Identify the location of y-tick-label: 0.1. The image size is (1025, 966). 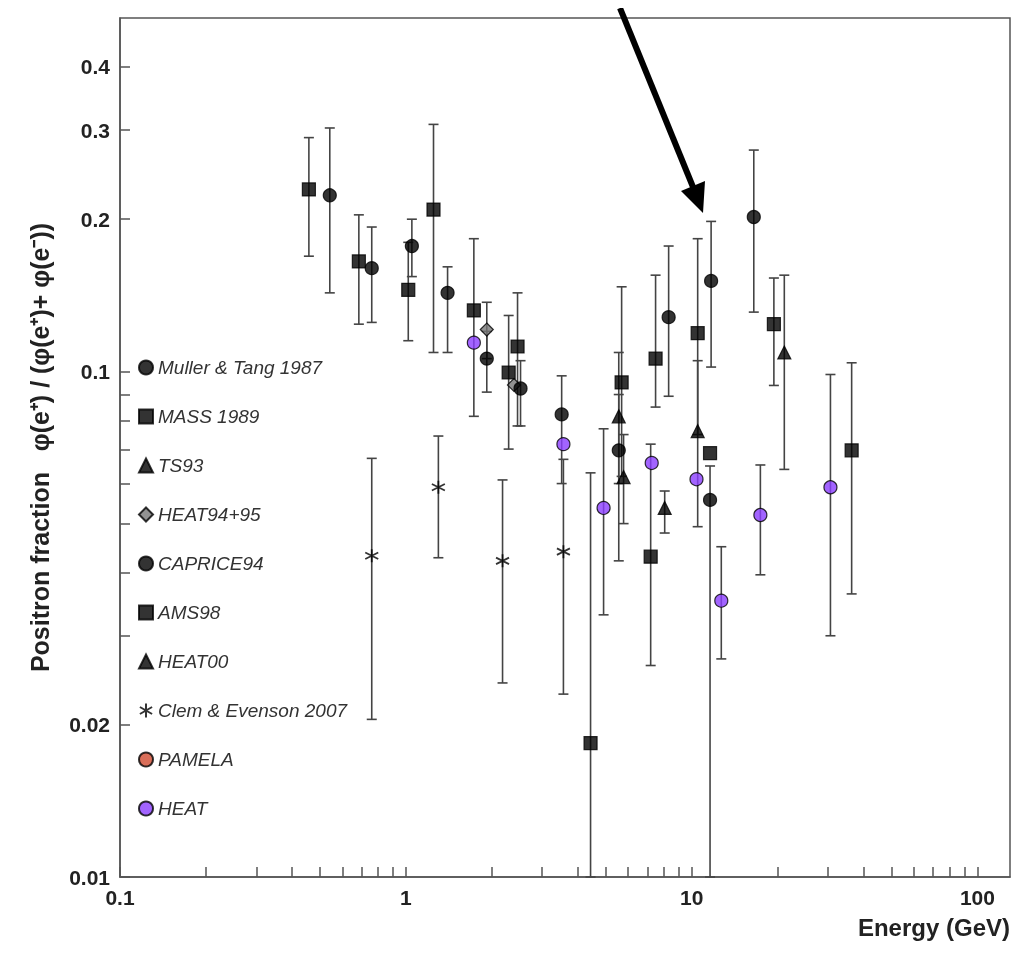
(95, 371).